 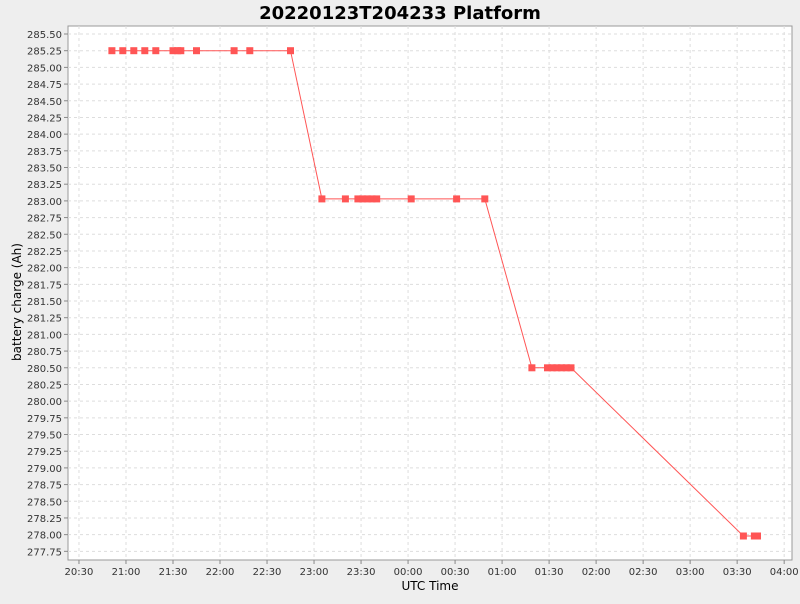 I want to click on x-tick-label: 02:30, so click(x=643, y=572).